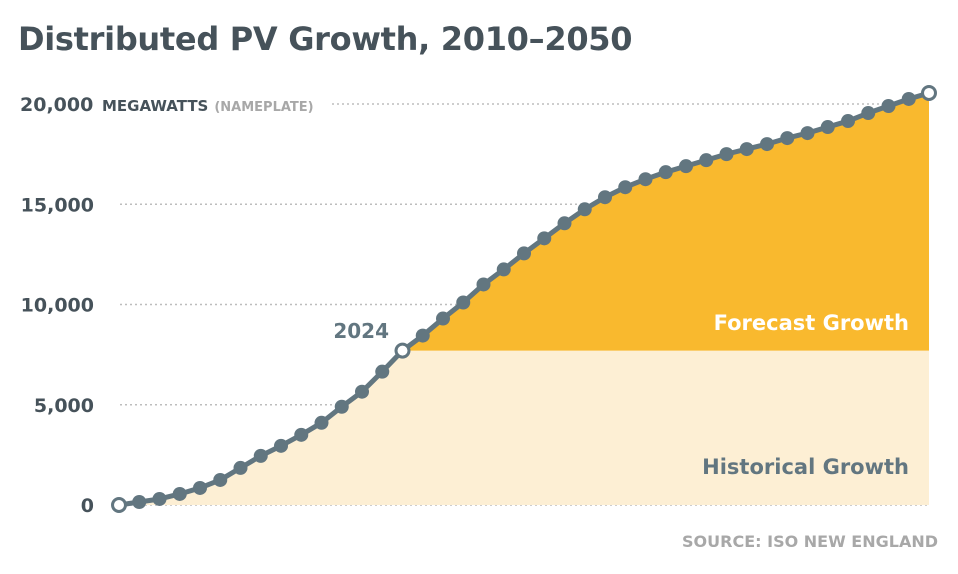  Describe the element at coordinates (57, 306) in the screenshot. I see `y-tick-label: 10,000` at that location.